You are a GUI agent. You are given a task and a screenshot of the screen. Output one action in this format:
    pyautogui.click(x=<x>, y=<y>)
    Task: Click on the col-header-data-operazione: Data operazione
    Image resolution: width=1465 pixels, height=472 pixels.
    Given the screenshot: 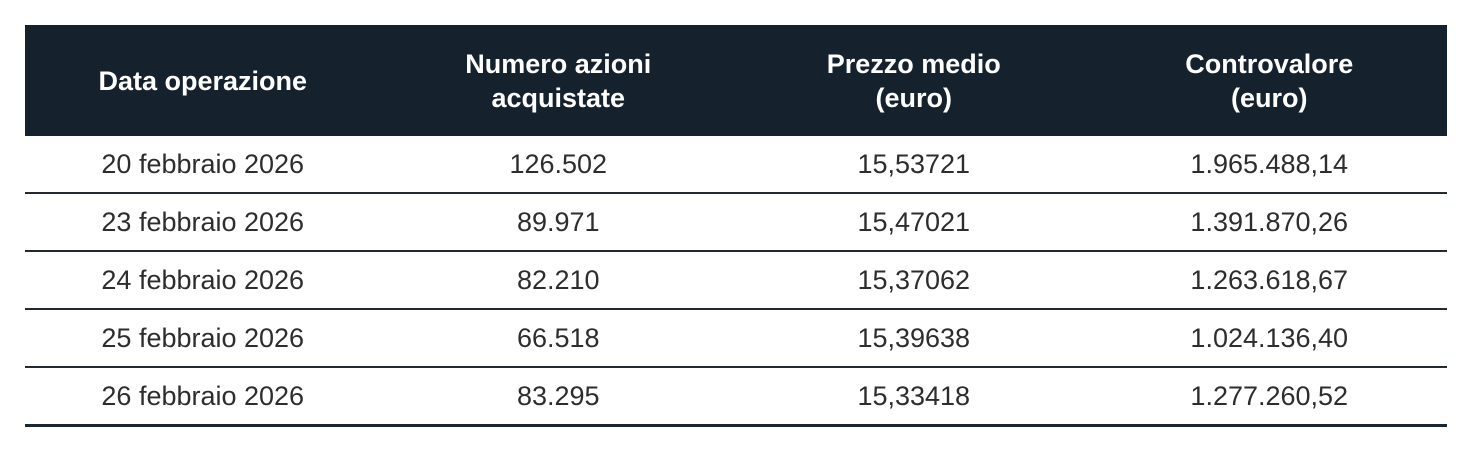 What is the action you would take?
    pyautogui.click(x=203, y=80)
    